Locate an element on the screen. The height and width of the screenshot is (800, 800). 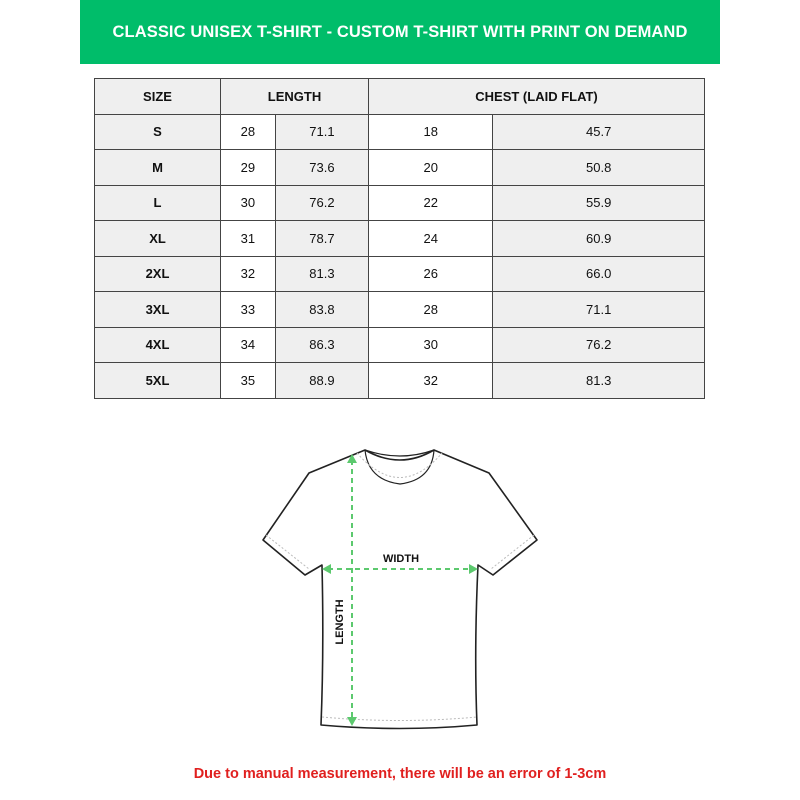
table-row: M 29 73.6 20 50.8 is located at coordinates (399, 167).